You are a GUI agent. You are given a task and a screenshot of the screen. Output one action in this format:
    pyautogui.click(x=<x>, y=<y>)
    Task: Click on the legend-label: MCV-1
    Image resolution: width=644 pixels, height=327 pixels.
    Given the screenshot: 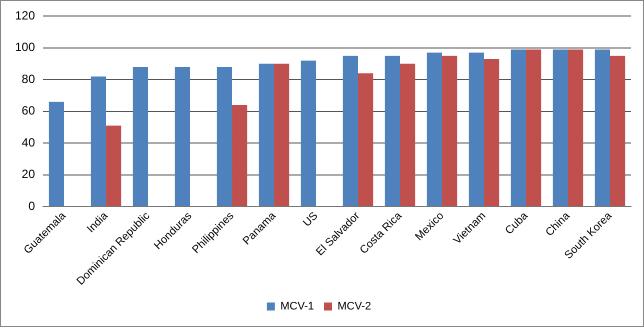 What is the action you would take?
    pyautogui.click(x=297, y=306)
    